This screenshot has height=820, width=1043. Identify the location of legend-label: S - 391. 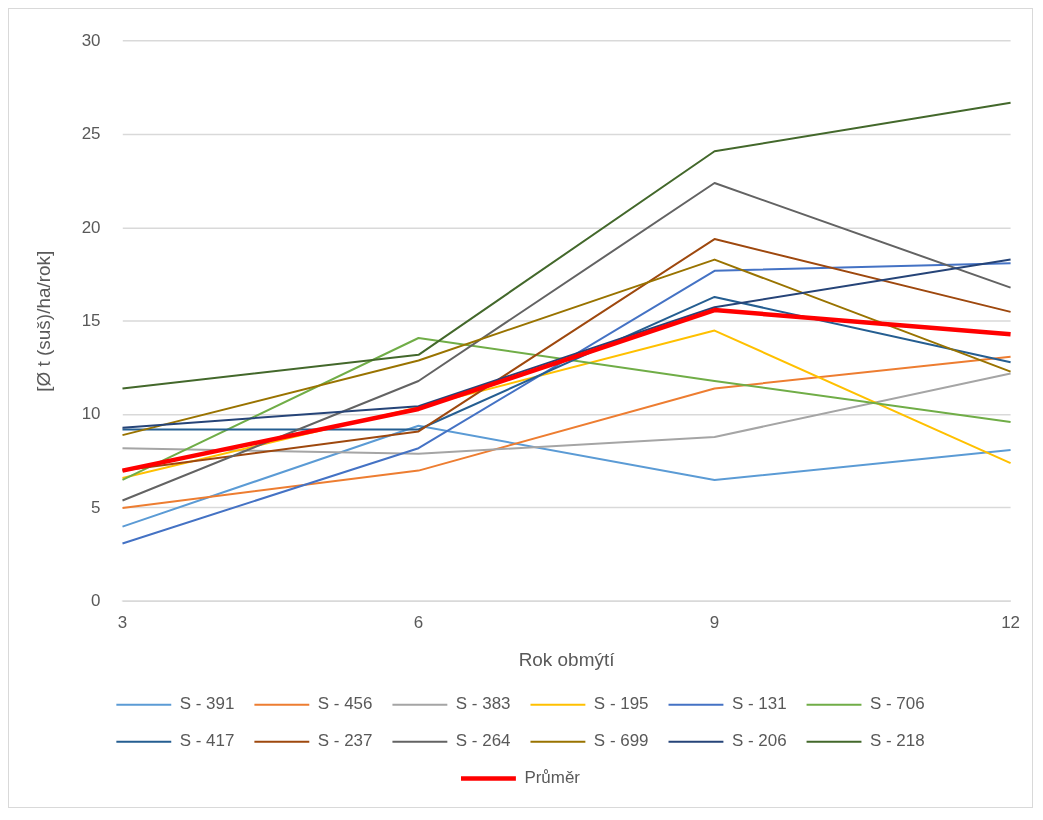
(207, 704).